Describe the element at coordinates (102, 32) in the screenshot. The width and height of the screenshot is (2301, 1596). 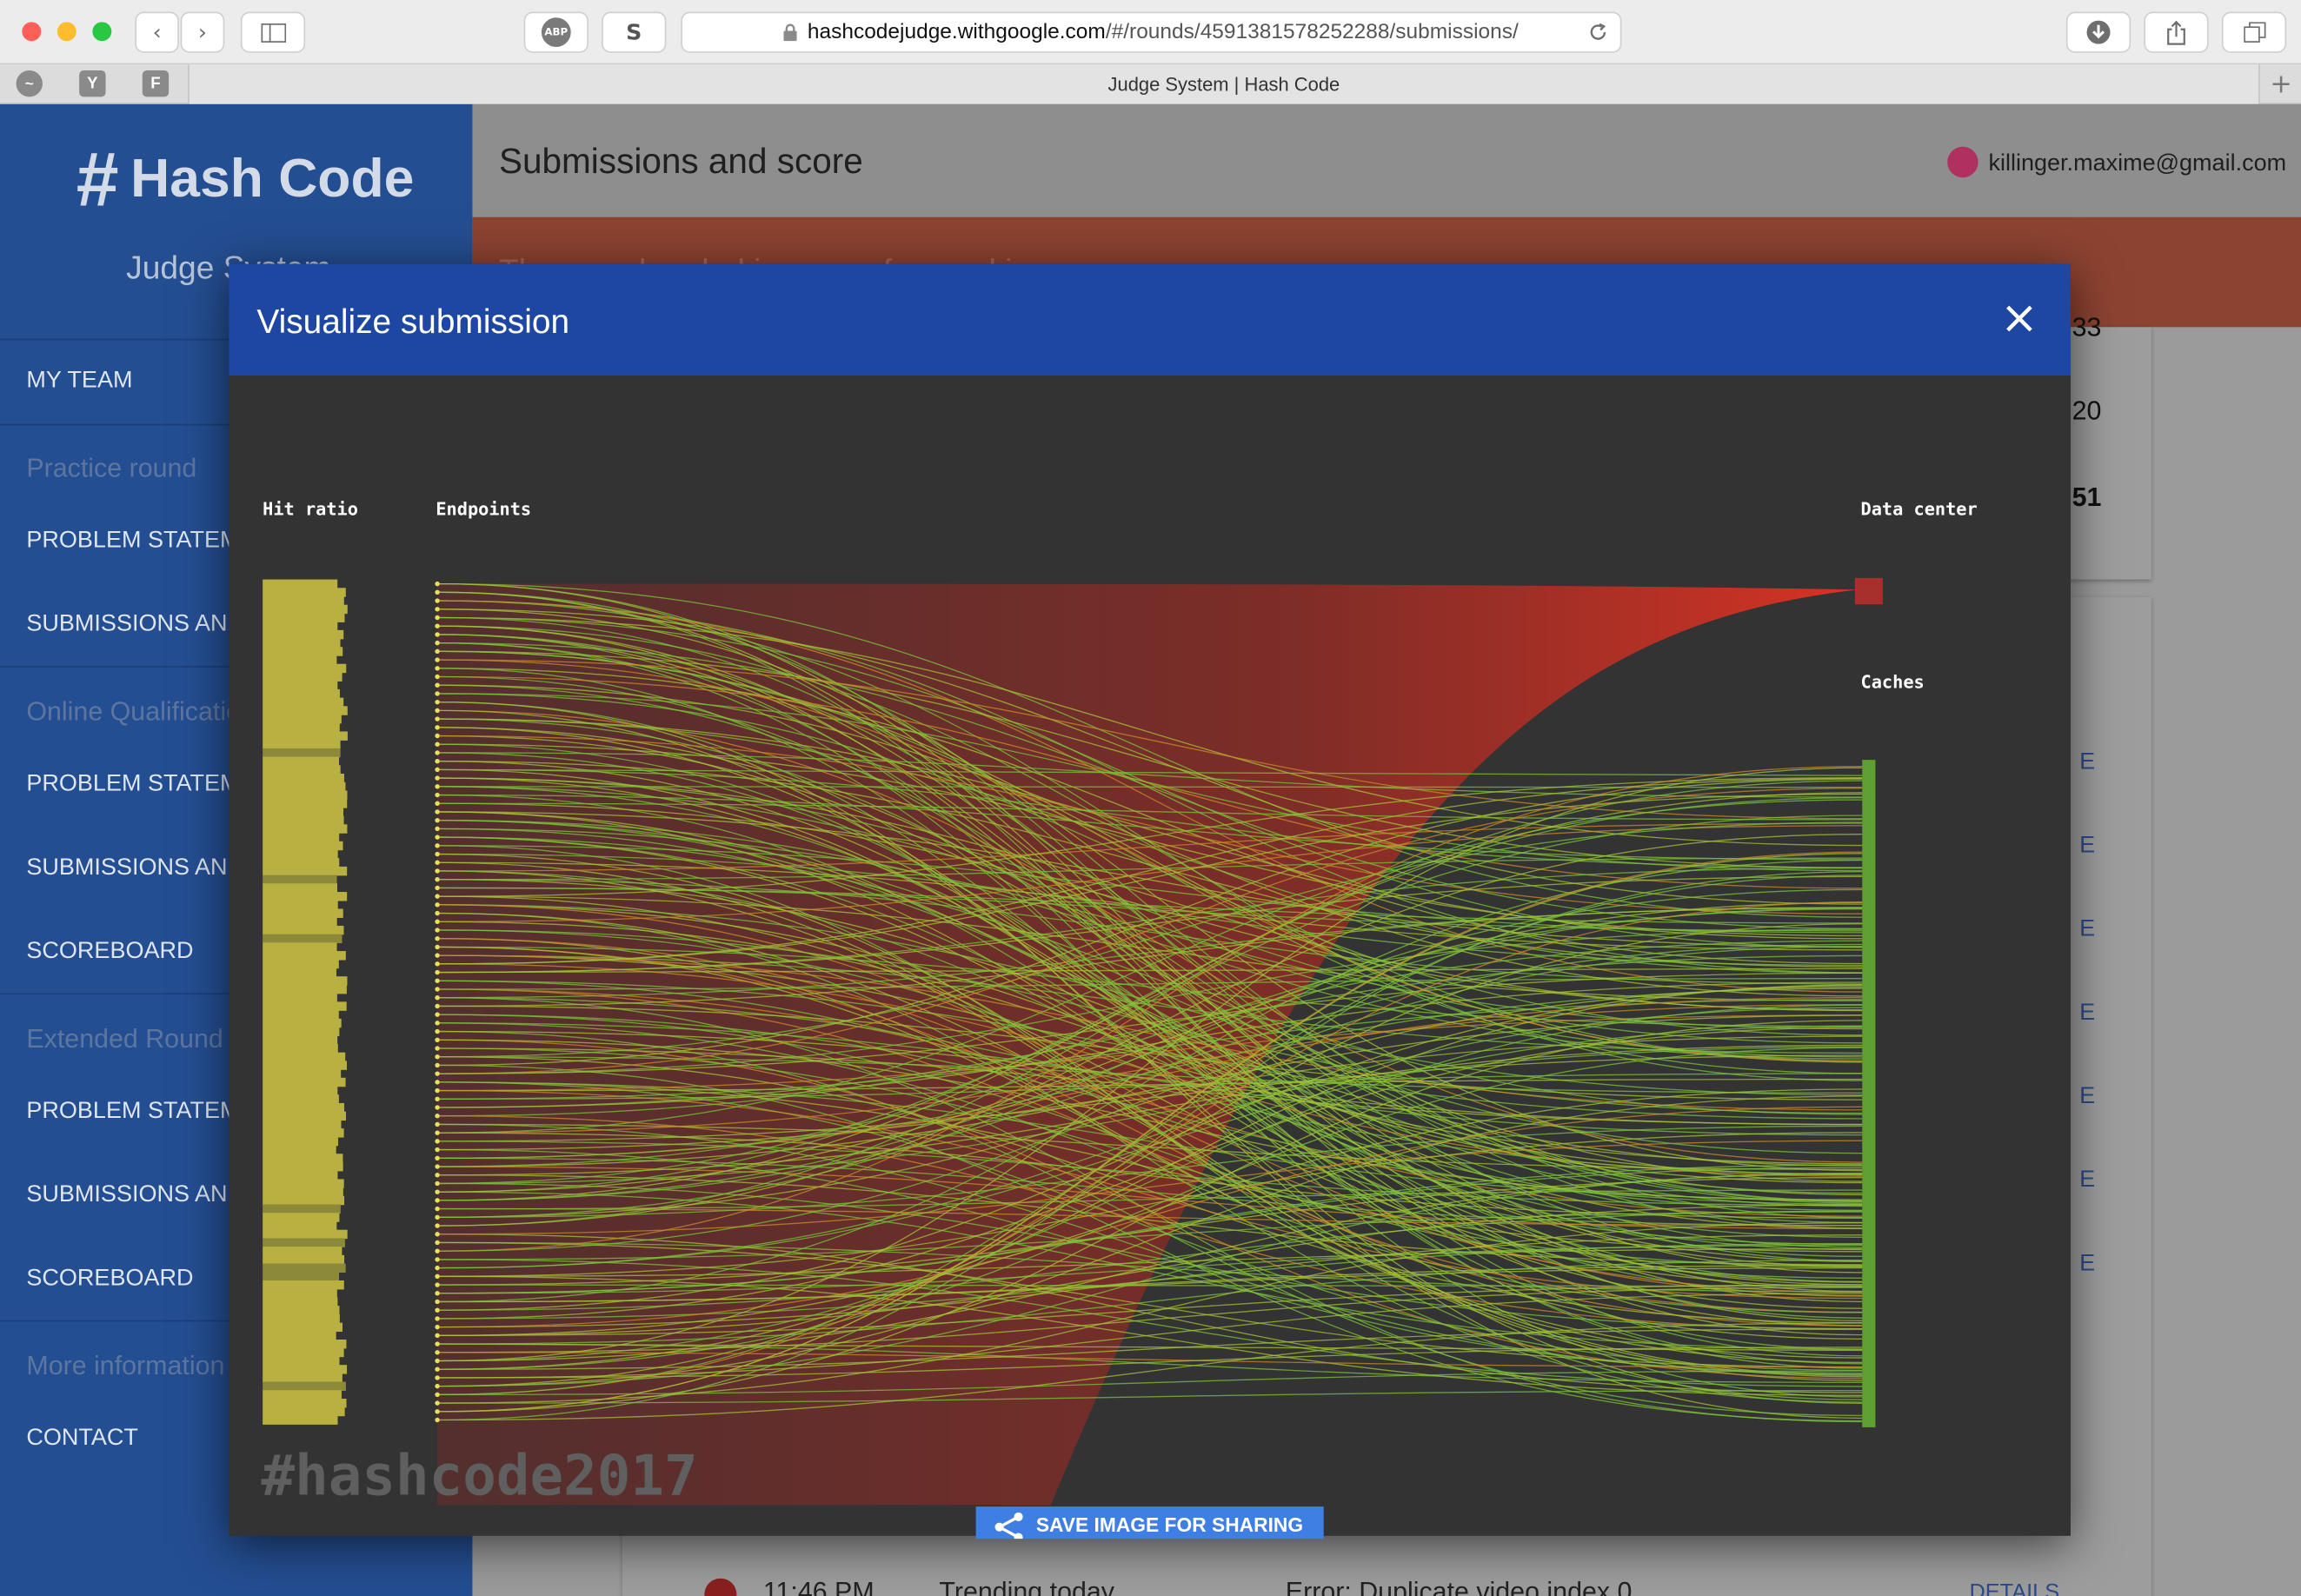
I see `zoom-window-button` at that location.